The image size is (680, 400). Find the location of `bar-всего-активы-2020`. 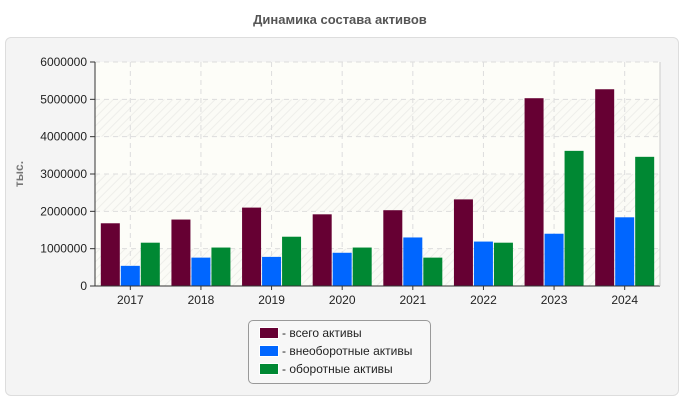

bar-всего-активы-2020 is located at coordinates (322, 250).